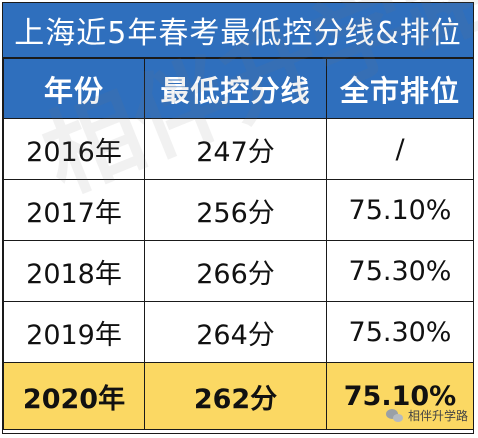 The width and height of the screenshot is (478, 438). I want to click on brand-label: 相伴升学路, so click(437, 416).